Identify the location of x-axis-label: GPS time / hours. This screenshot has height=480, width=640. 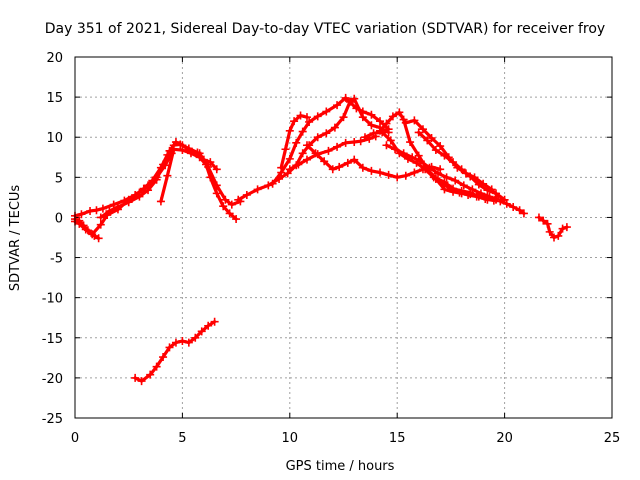
(340, 466).